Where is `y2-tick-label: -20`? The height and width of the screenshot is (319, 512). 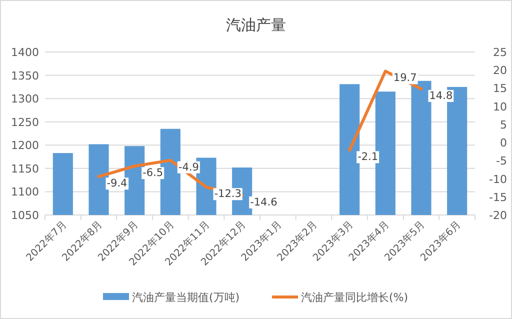 y2-tick-label: -20 is located at coordinates (498, 215).